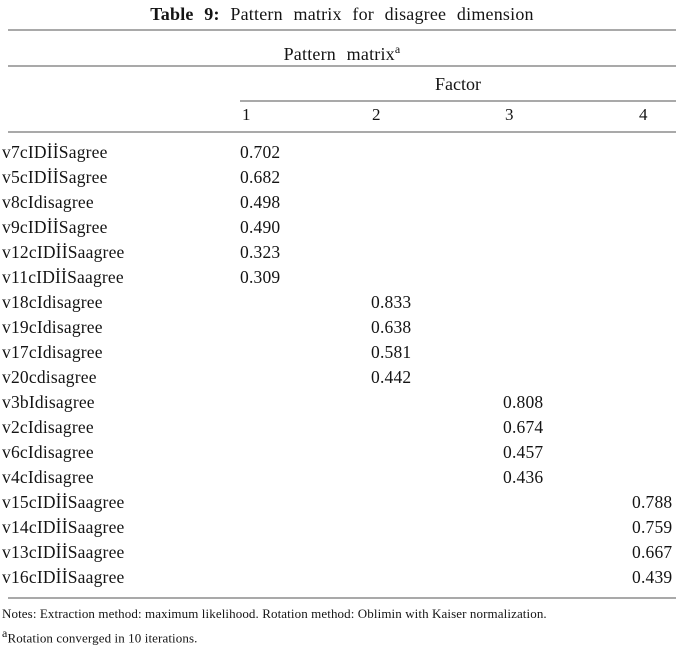 This screenshot has width=684, height=645. Describe the element at coordinates (63, 577) in the screenshot. I see `variable-label: v16cIDİİSaagree` at that location.